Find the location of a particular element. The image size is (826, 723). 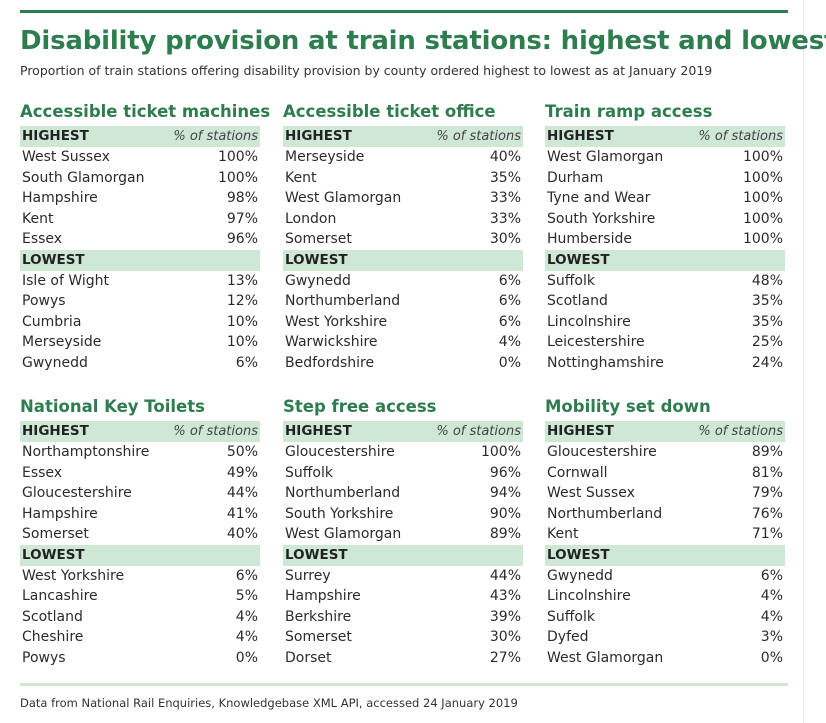

section-title: Mobility set down is located at coordinates (628, 406).